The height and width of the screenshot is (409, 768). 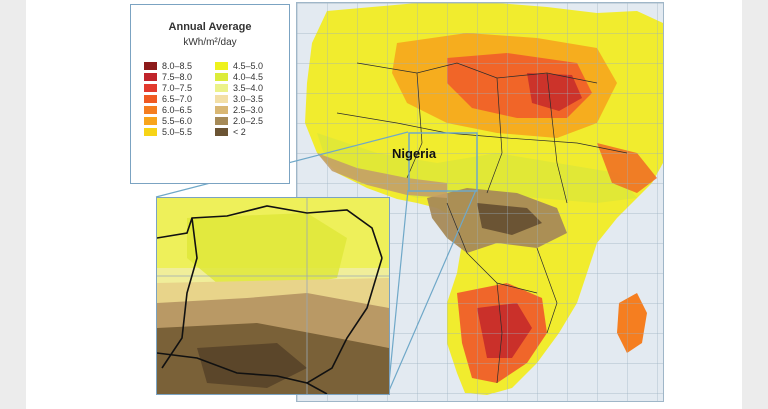 I want to click on nigeria-label: Nigeria, so click(x=414, y=153).